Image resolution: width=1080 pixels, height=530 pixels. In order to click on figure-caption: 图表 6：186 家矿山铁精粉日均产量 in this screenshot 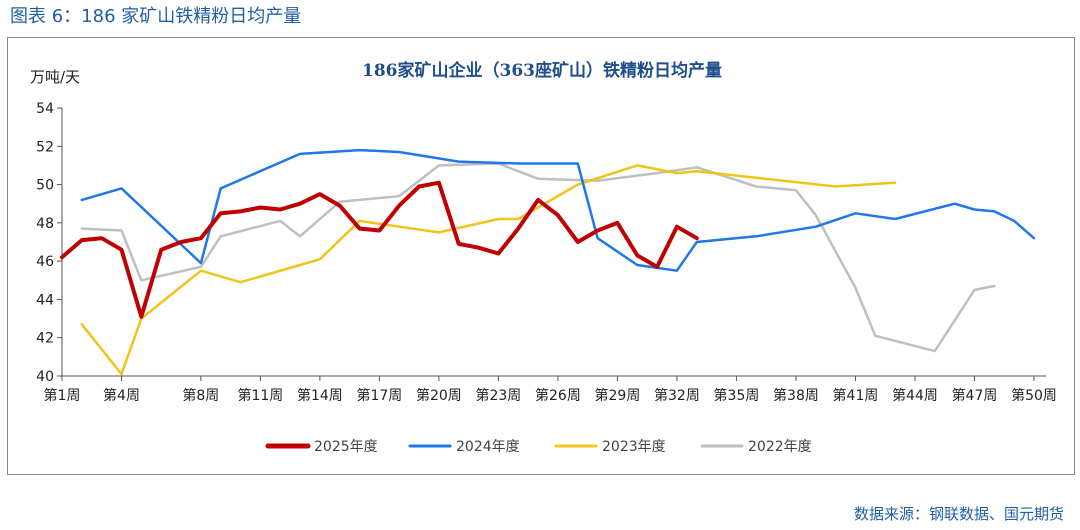, I will do `click(156, 16)`.